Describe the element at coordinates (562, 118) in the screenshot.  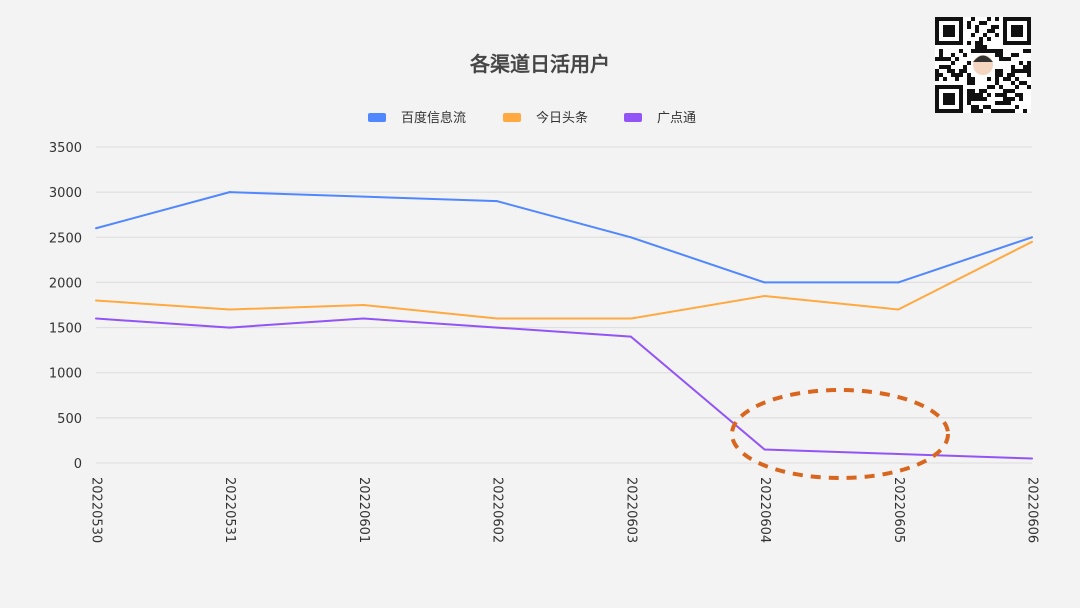
I see `legend-label: 今日头条` at that location.